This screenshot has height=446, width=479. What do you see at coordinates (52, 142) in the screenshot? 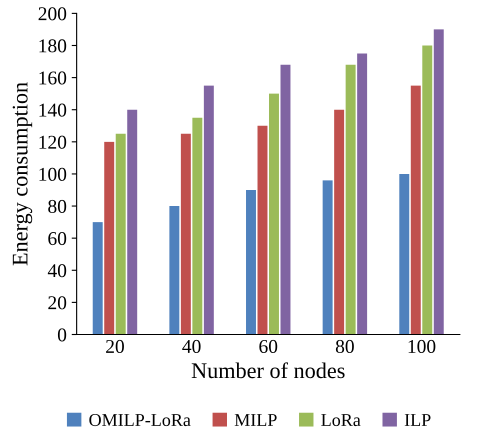
I see `y-tick-label: 120` at bounding box center [52, 142].